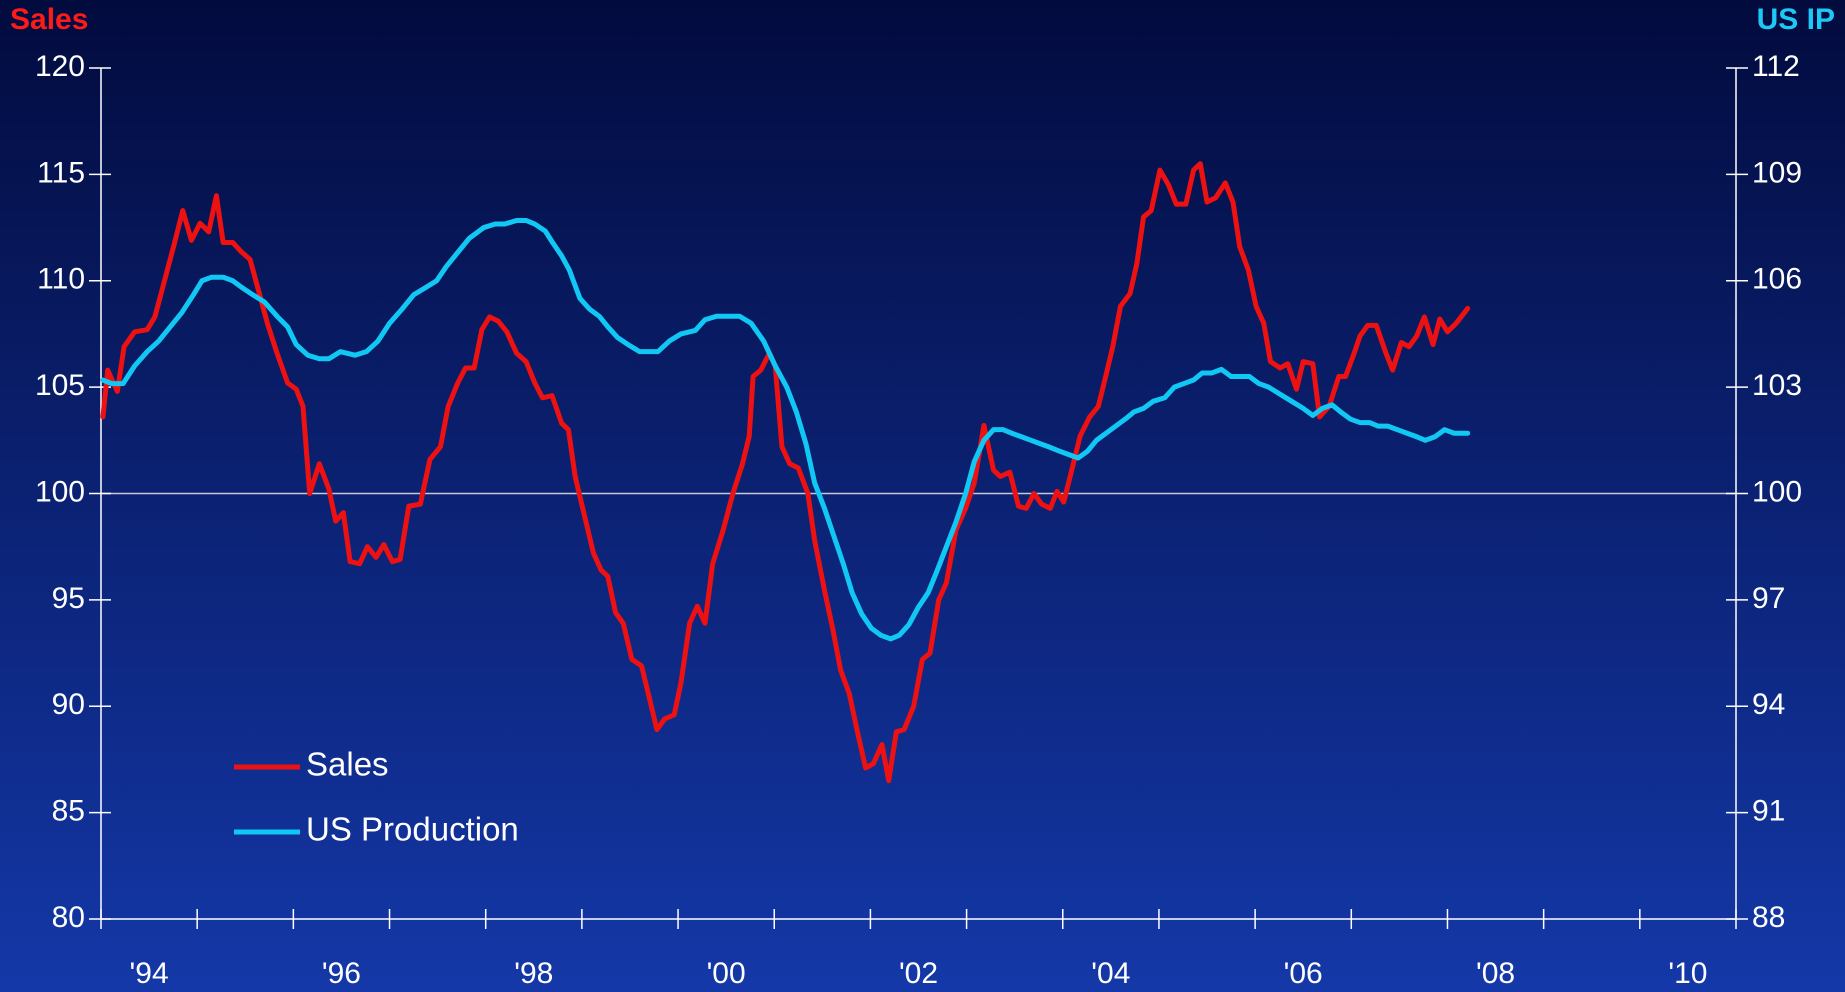 This screenshot has width=1845, height=992. I want to click on x-tick-label: '06, so click(1303, 973).